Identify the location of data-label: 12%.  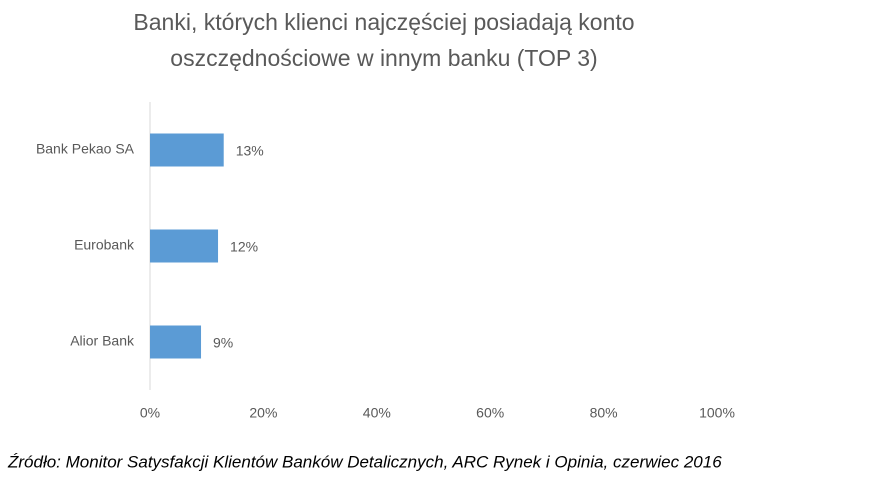
(244, 247).